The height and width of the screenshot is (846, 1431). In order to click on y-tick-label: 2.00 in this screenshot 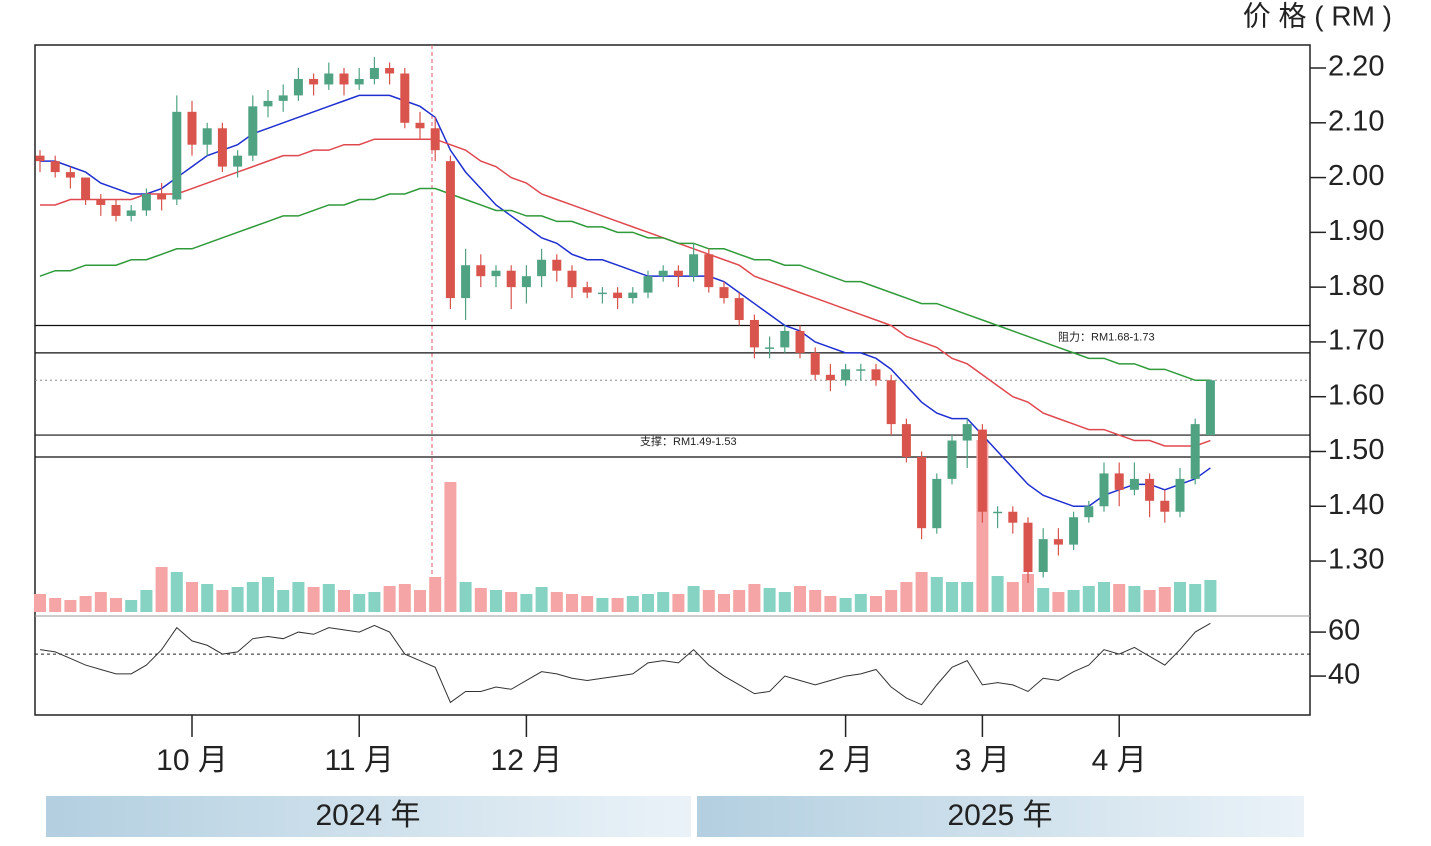, I will do `click(1356, 176)`.